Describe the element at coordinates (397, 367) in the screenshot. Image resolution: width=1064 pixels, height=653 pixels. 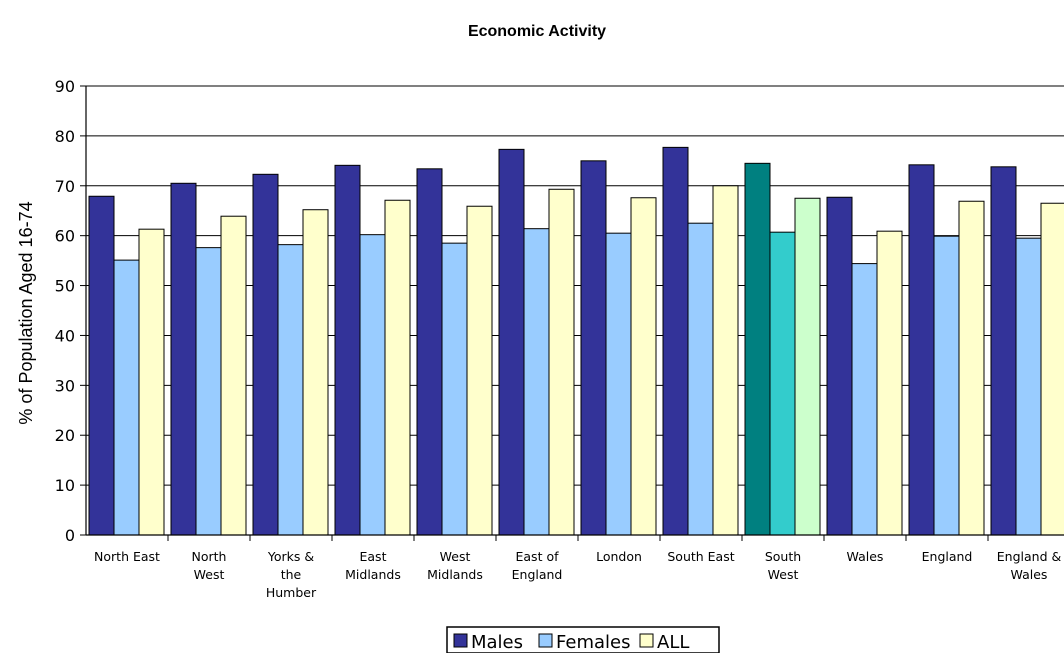
I see `bar-all-east-midlands` at that location.